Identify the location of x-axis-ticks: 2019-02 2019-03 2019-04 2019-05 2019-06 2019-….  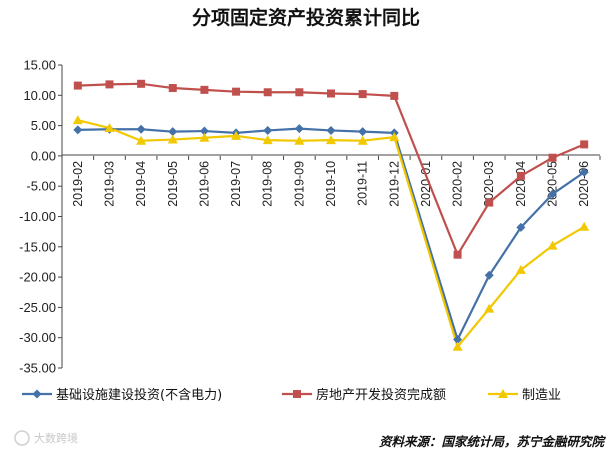
(331, 181).